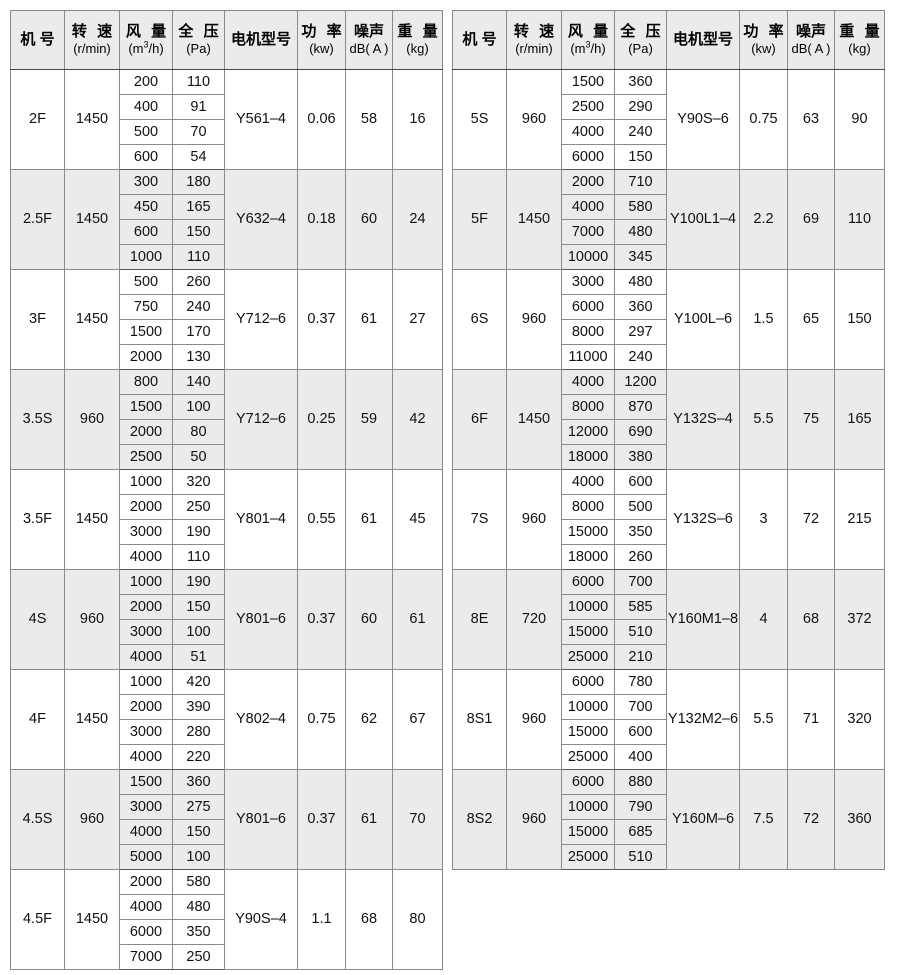  I want to click on table-row: 600 54, so click(227, 157).